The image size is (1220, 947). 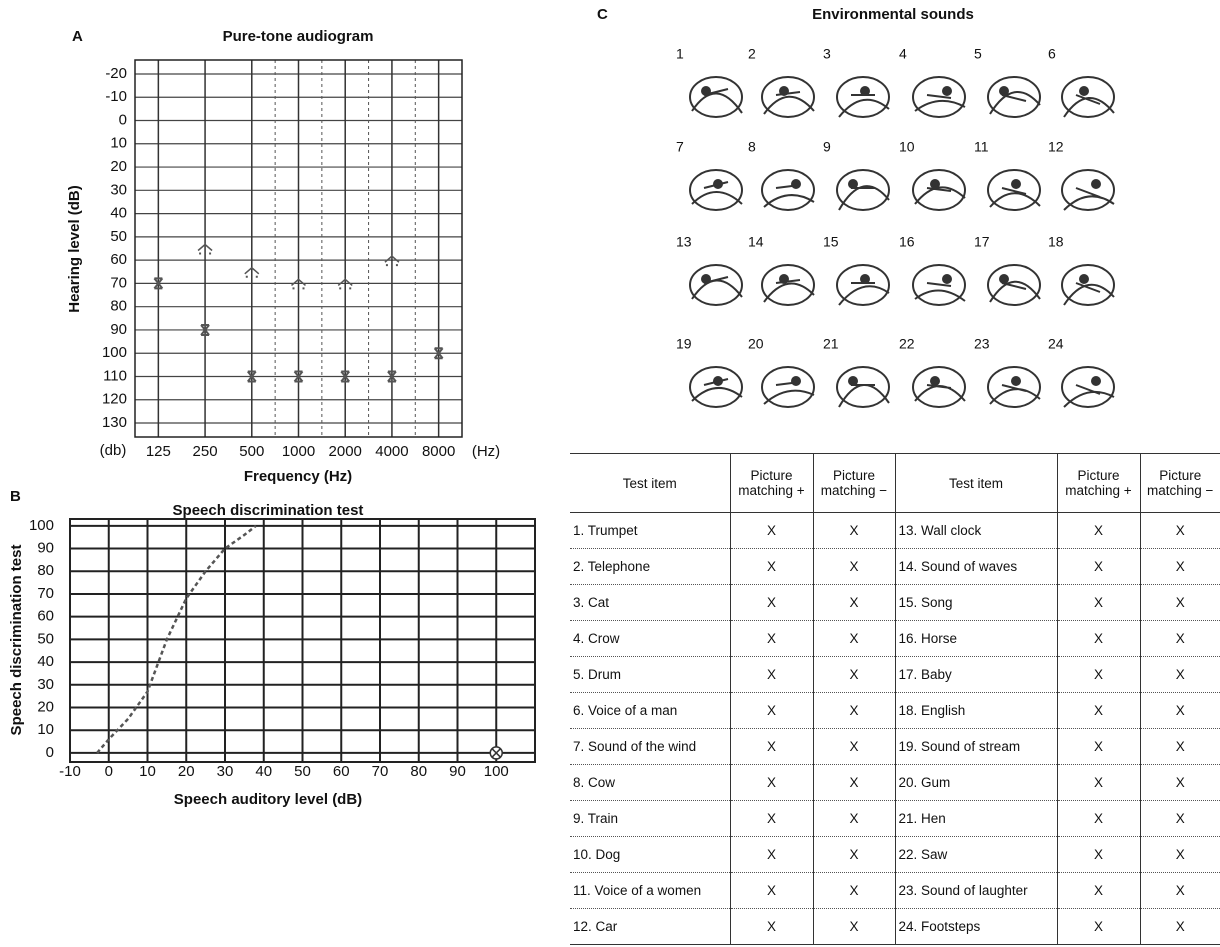 What do you see at coordinates (893, 14) in the screenshot?
I see `panel-title: Environmental sounds` at bounding box center [893, 14].